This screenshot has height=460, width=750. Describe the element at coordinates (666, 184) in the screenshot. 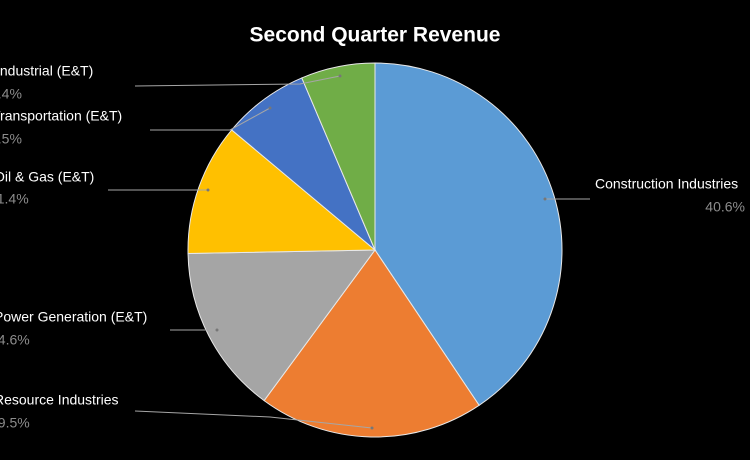

I see `slice-label: Construction Industries` at that location.